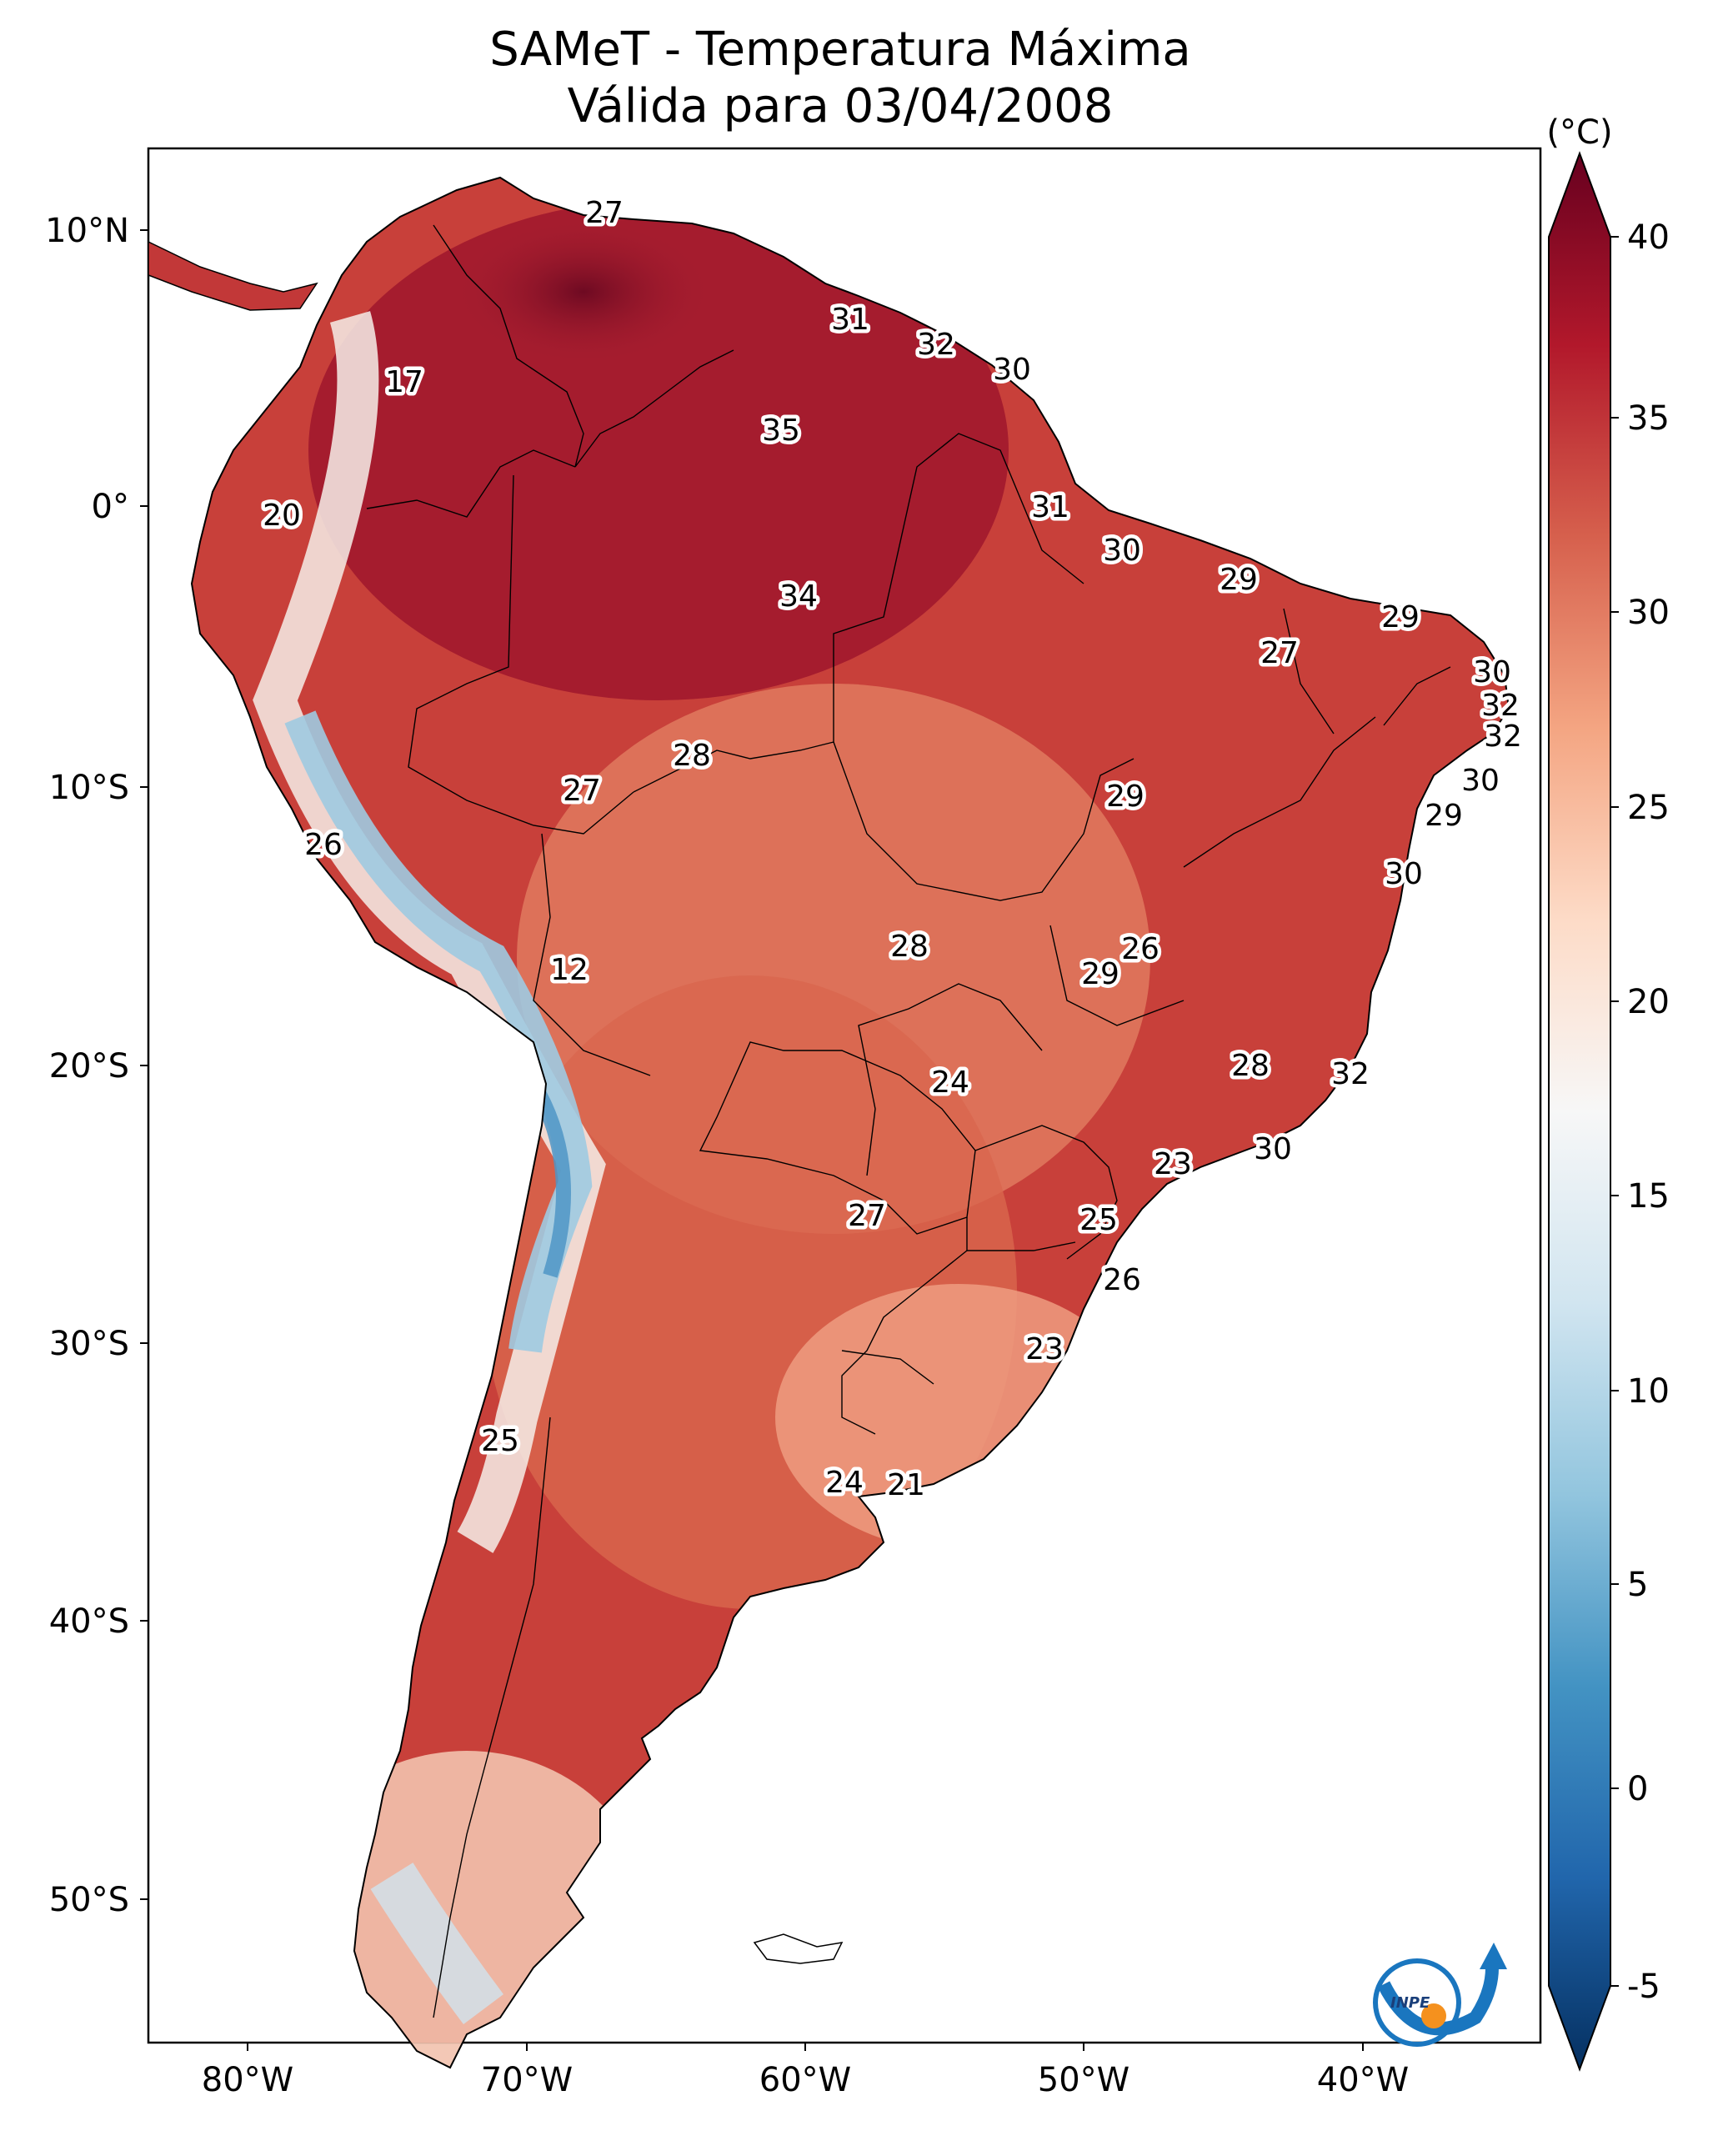 The height and width of the screenshot is (2156, 1723). I want to click on lat-tick-label: 40°S, so click(89, 1621).